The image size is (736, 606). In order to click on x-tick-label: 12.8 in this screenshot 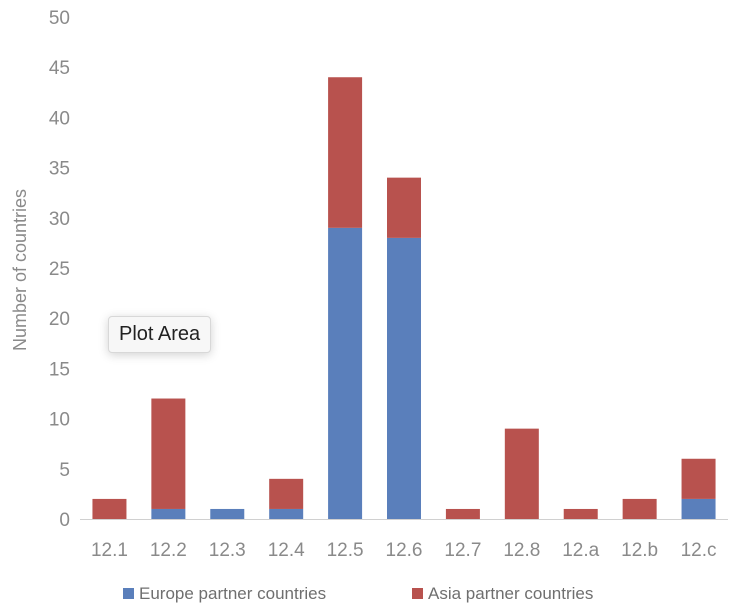, I will do `click(521, 550)`.